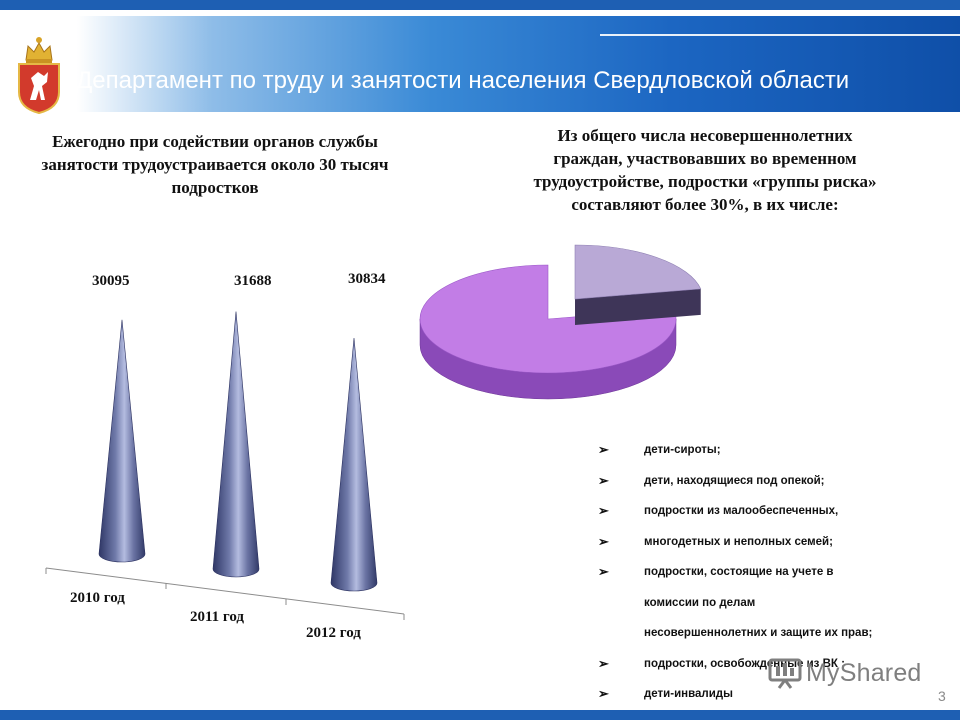 Image resolution: width=960 pixels, height=720 pixels. I want to click on list-item-label: многодетных и неполных семей;, so click(738, 541).